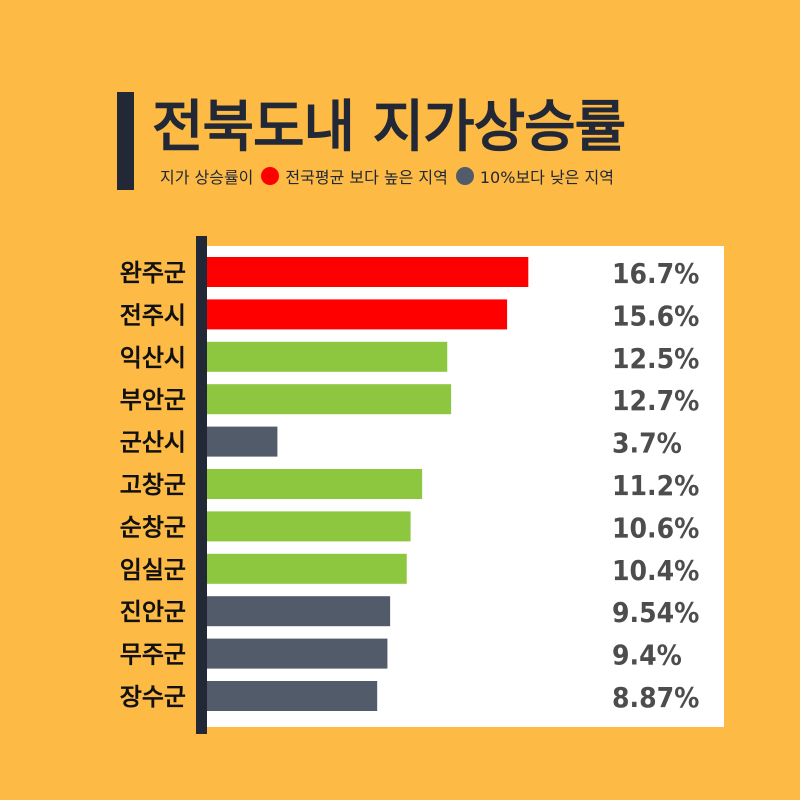  I want to click on legend-prefix: 지가 상승률이, so click(207, 177).